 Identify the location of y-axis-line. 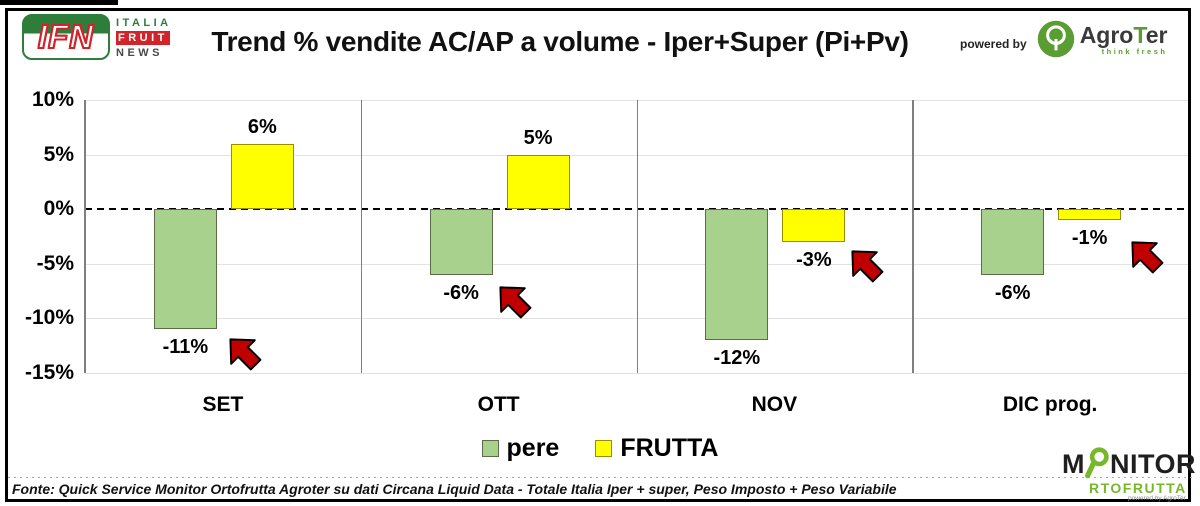
(85, 236).